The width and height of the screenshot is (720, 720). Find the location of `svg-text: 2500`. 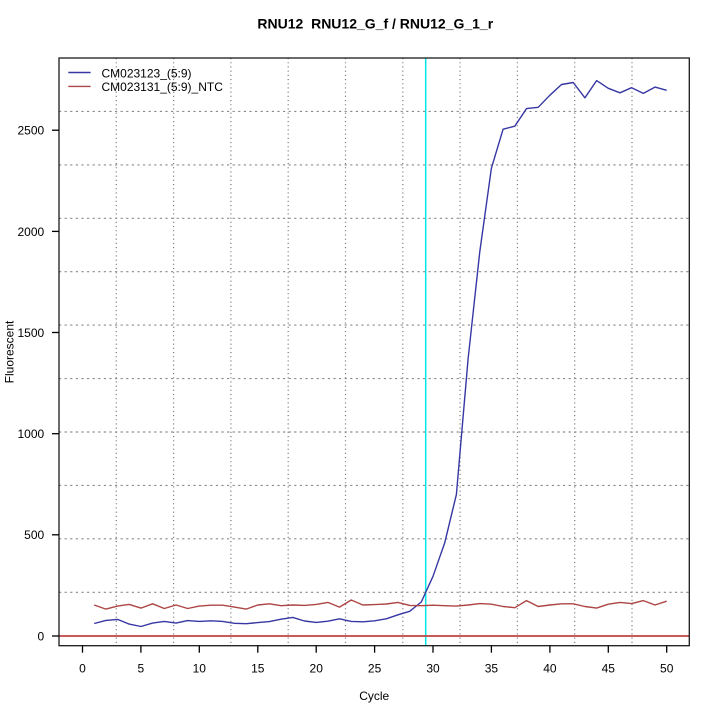

svg-text: 2500 is located at coordinates (30, 131).